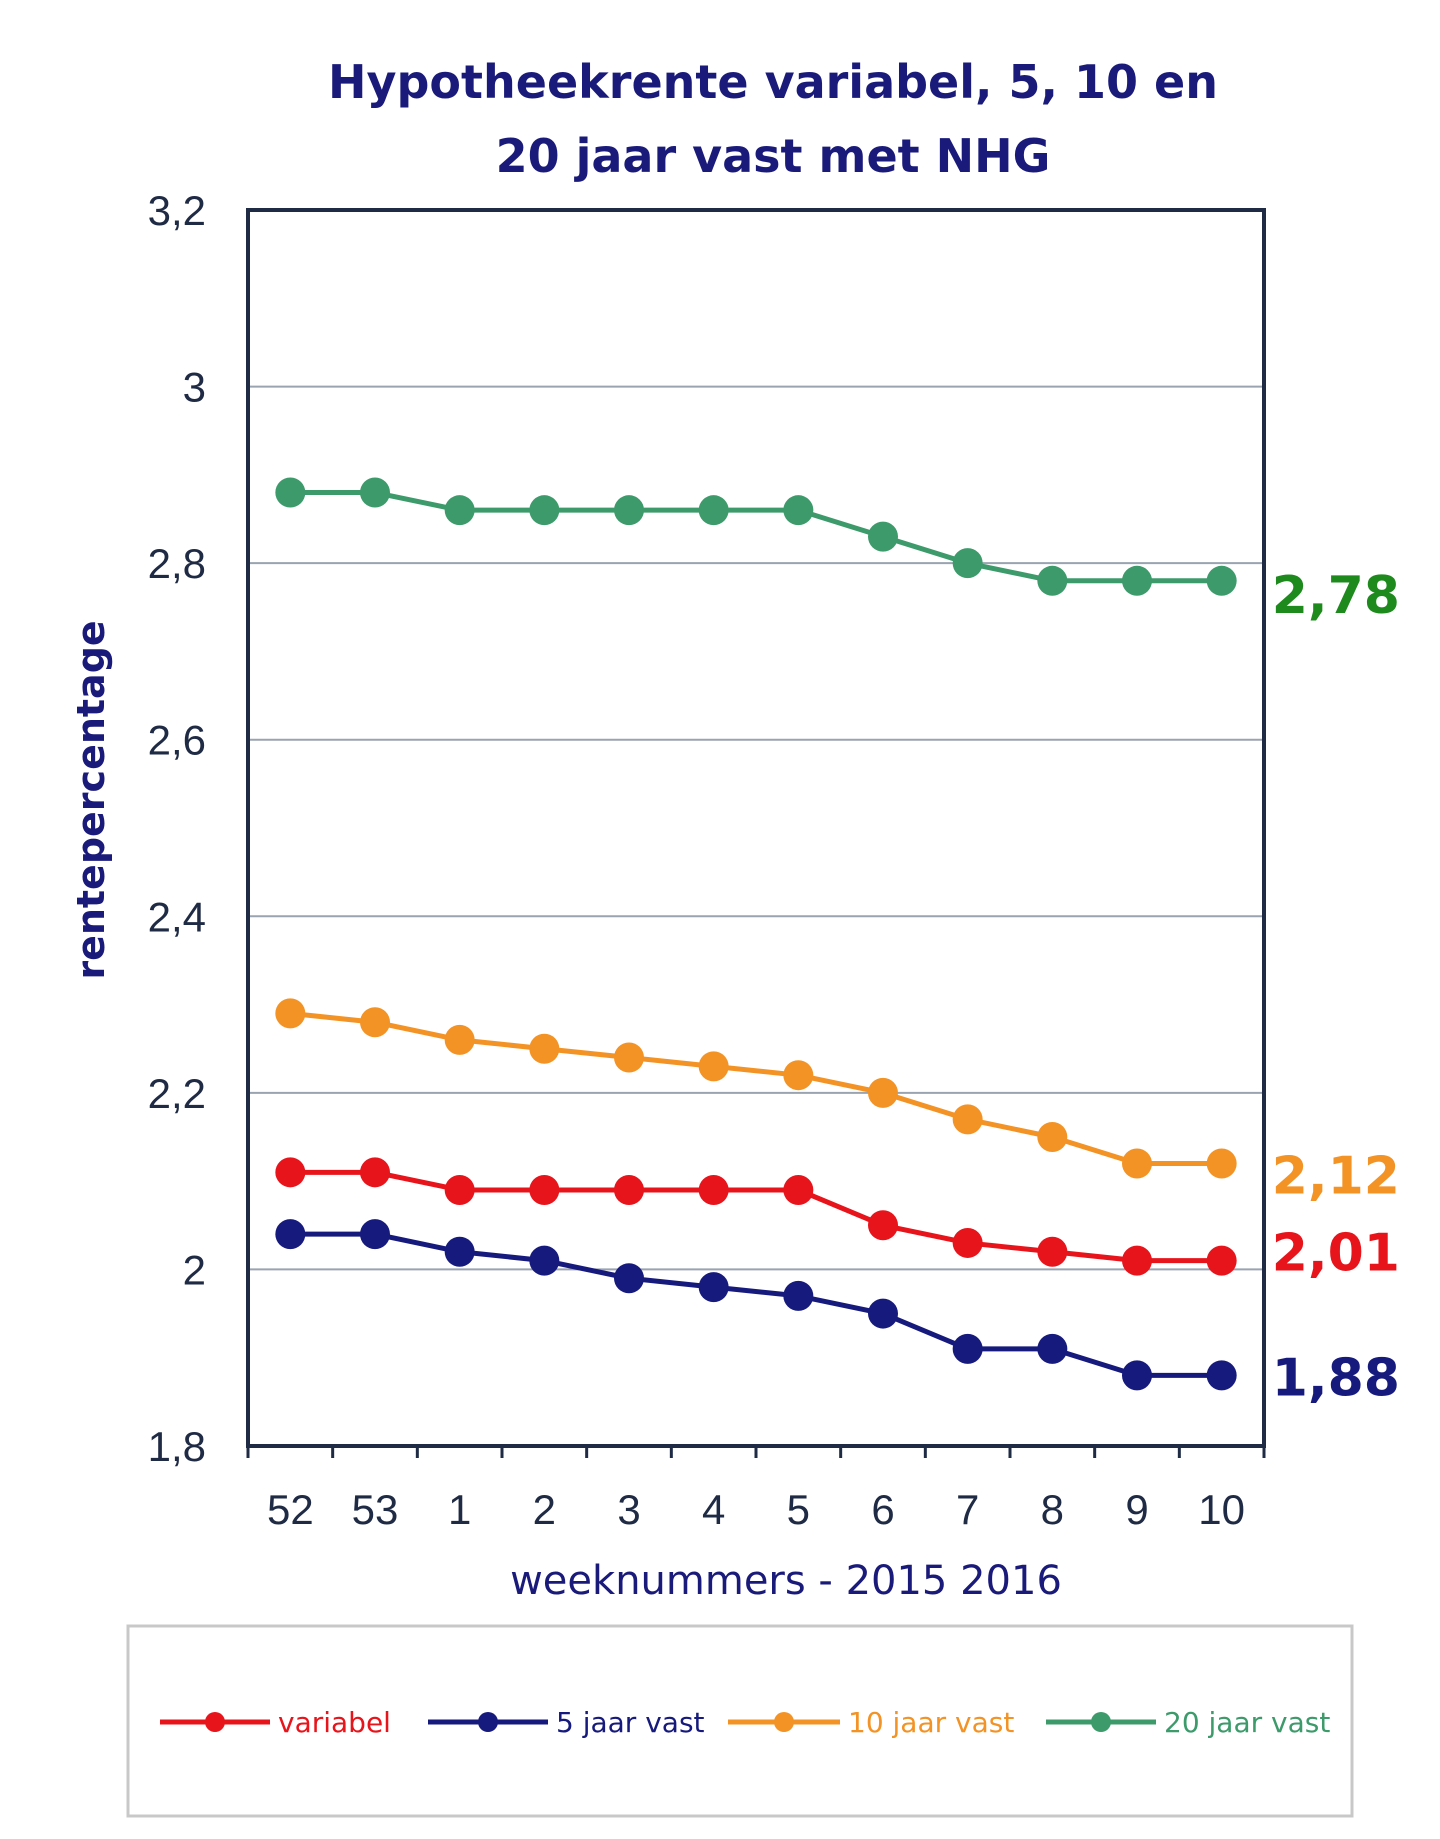  Describe the element at coordinates (786, 1581) in the screenshot. I see `x-axis-label: weeknummers - 2015 2016` at that location.